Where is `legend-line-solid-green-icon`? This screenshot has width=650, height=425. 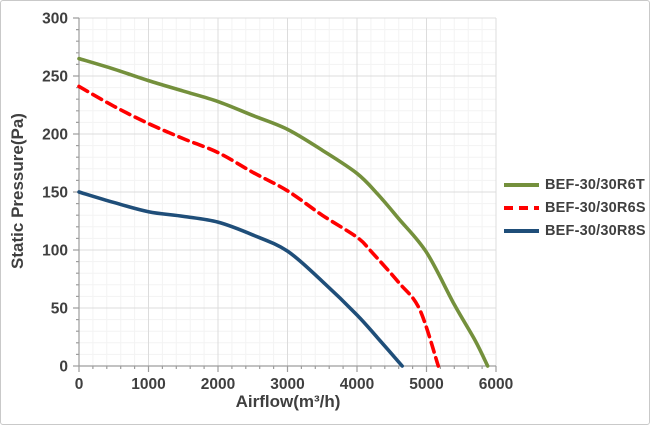
legend-line-solid-green-icon is located at coordinates (521, 184).